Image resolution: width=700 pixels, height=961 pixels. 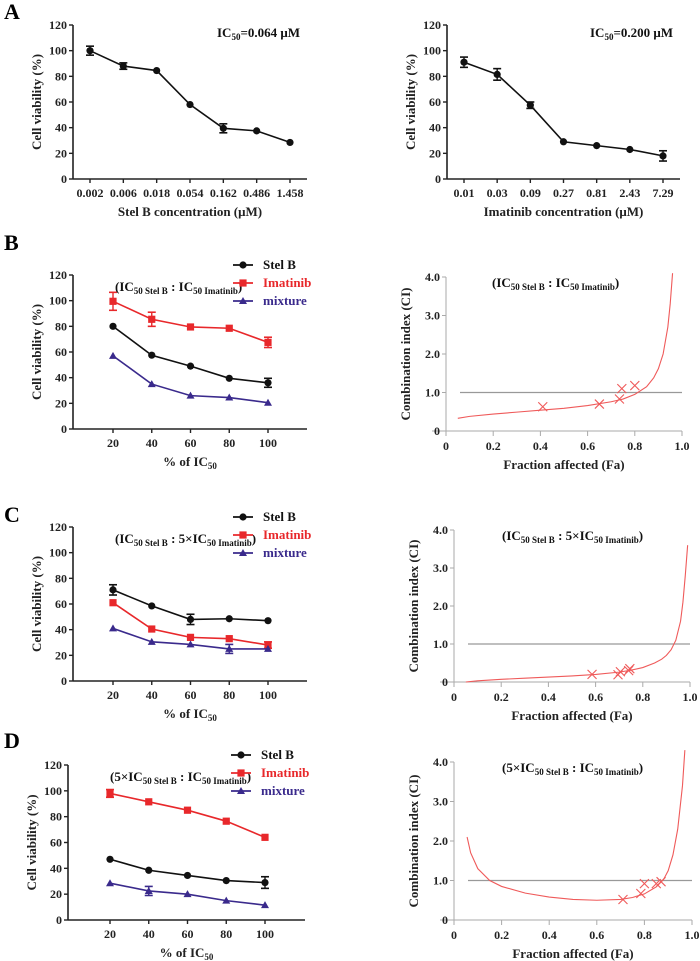 What do you see at coordinates (576, 825) in the screenshot?
I see `ci-curve` at bounding box center [576, 825].